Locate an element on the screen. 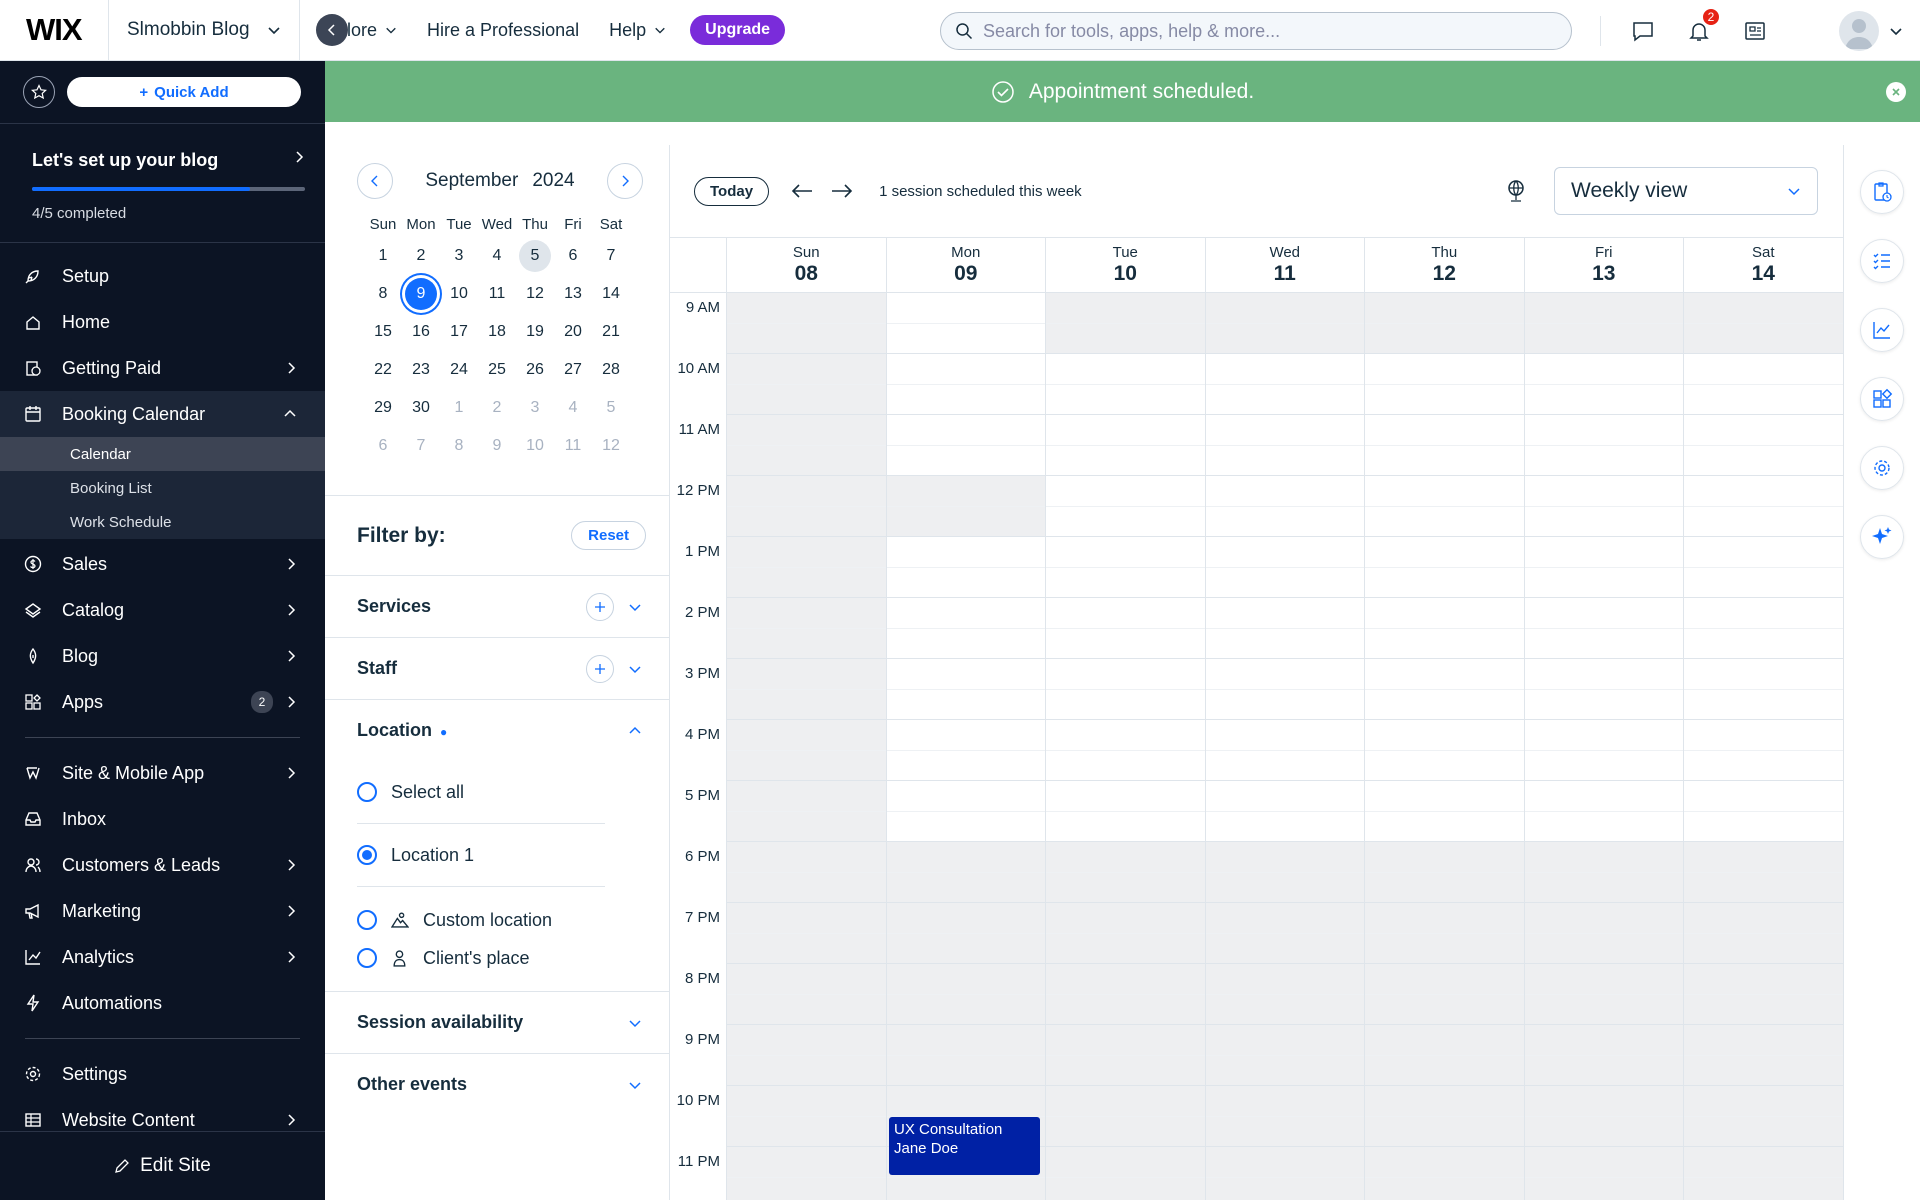 This screenshot has width=1920, height=1200. calendar-day: 28 is located at coordinates (611, 369).